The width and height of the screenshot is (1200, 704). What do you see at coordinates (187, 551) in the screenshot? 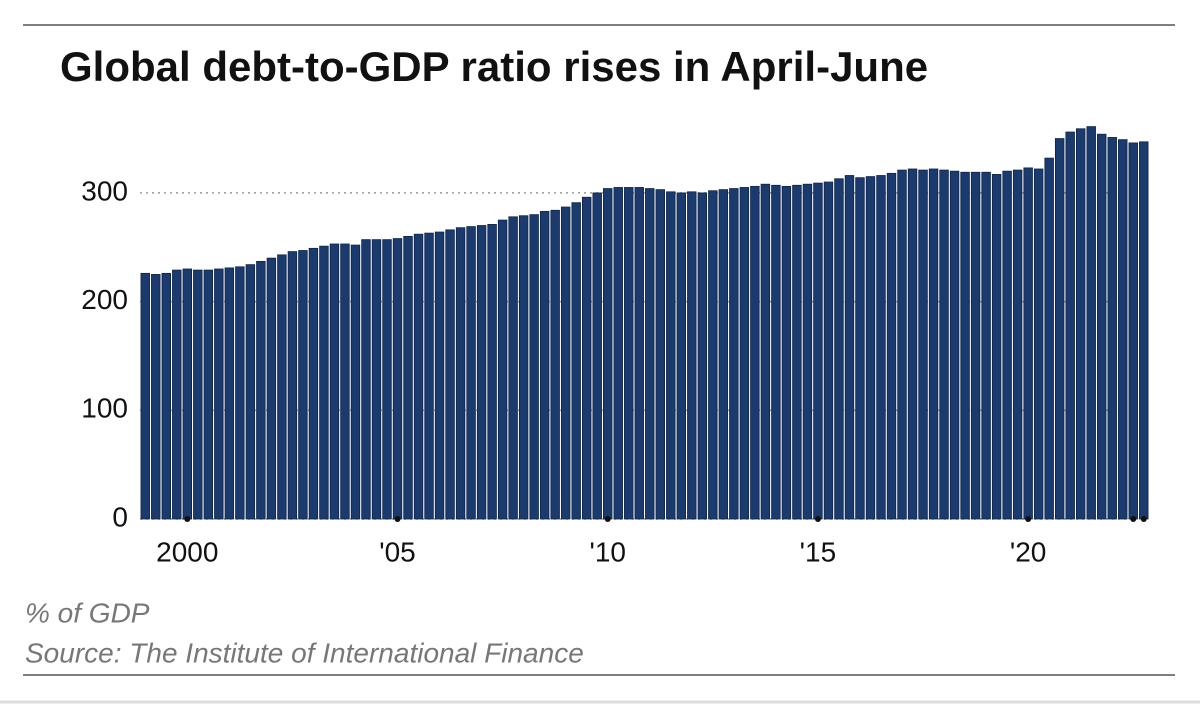
I see `x-tick-label: 2000` at bounding box center [187, 551].